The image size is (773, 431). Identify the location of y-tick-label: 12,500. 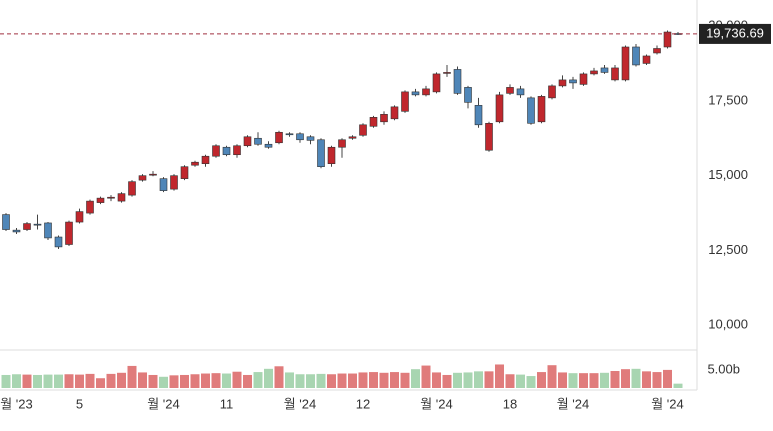
(728, 249).